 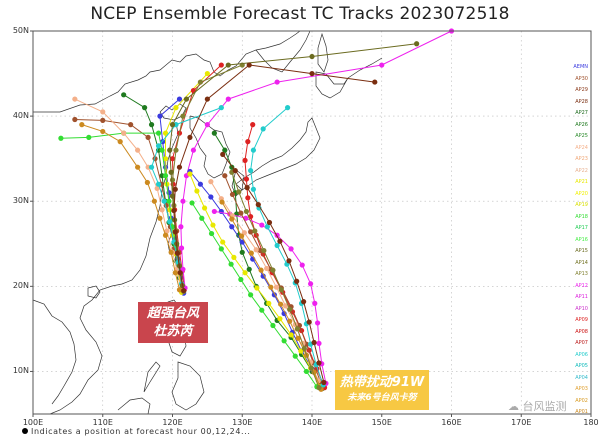 What do you see at coordinates (20, 116) in the screenshot?
I see `lat-label-40n: 40N` at bounding box center [20, 116].